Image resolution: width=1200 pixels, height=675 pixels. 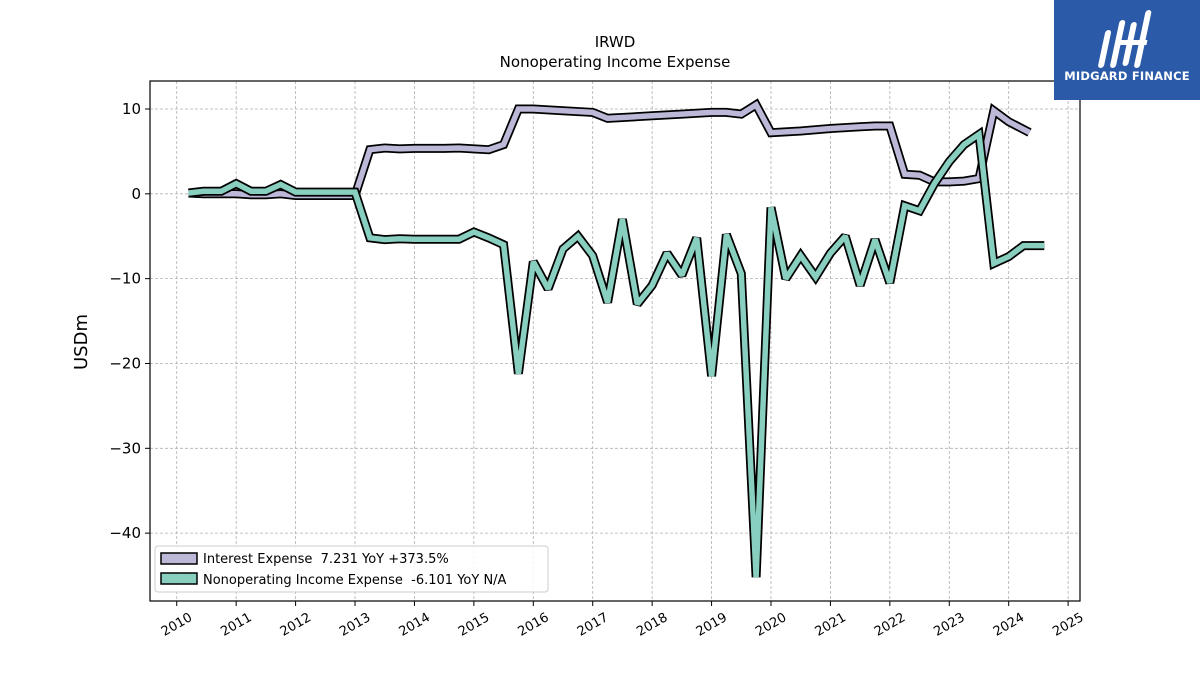 I want to click on y-tick-label: −30, so click(x=125, y=448).